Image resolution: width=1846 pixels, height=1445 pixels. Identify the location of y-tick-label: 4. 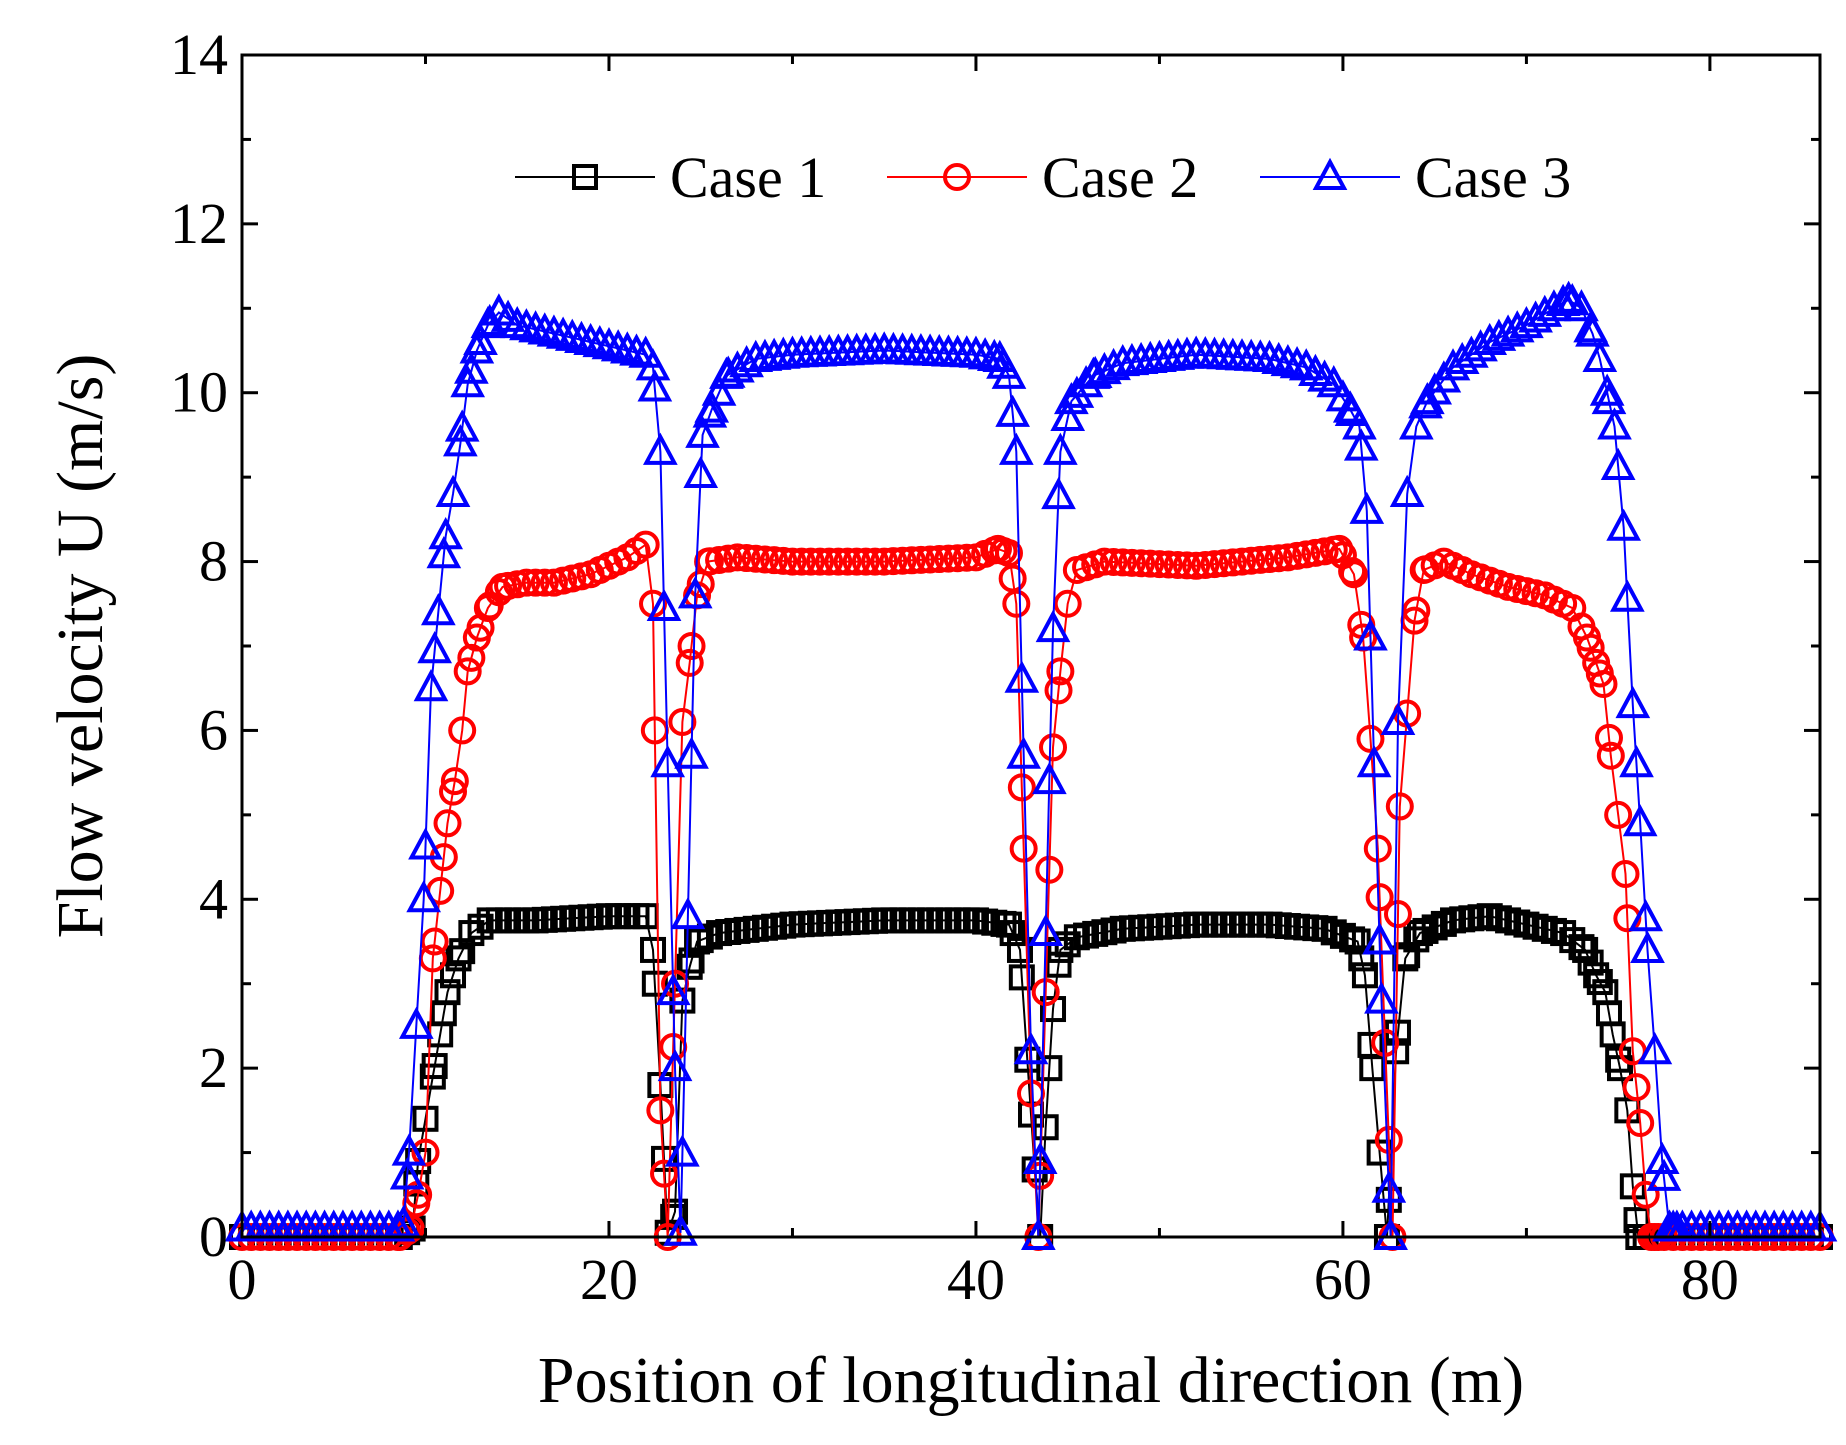
(213, 898).